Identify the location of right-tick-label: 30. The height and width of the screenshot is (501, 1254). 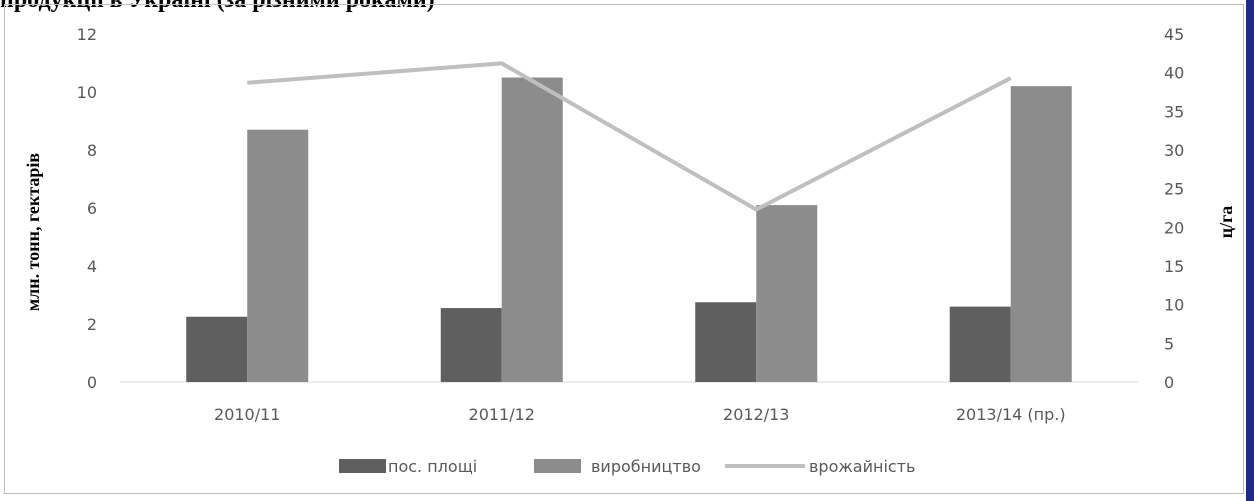
(1174, 150).